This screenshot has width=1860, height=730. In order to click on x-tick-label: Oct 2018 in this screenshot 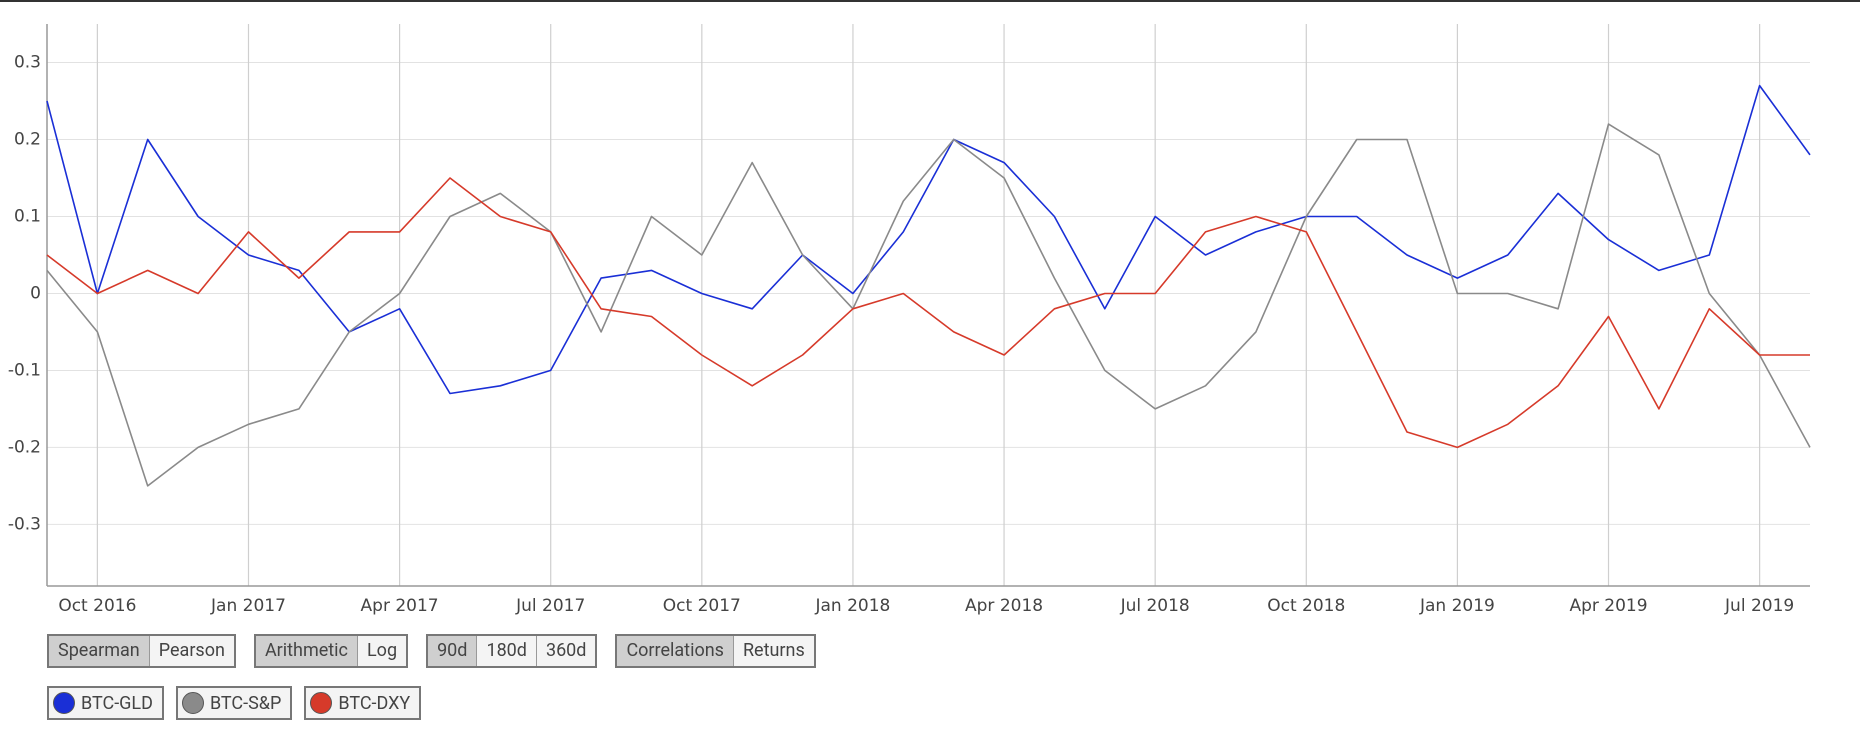, I will do `click(1306, 606)`.